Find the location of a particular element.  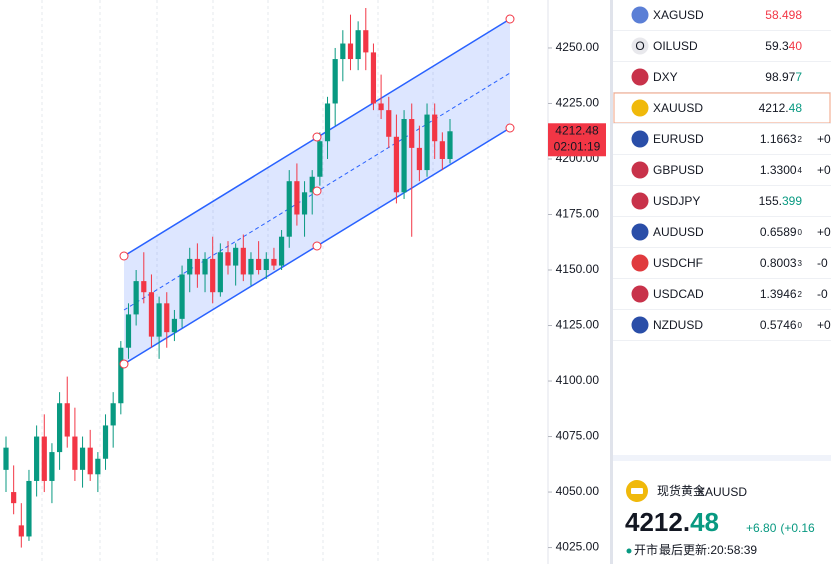

symbol: AUDUSD is located at coordinates (678, 232).